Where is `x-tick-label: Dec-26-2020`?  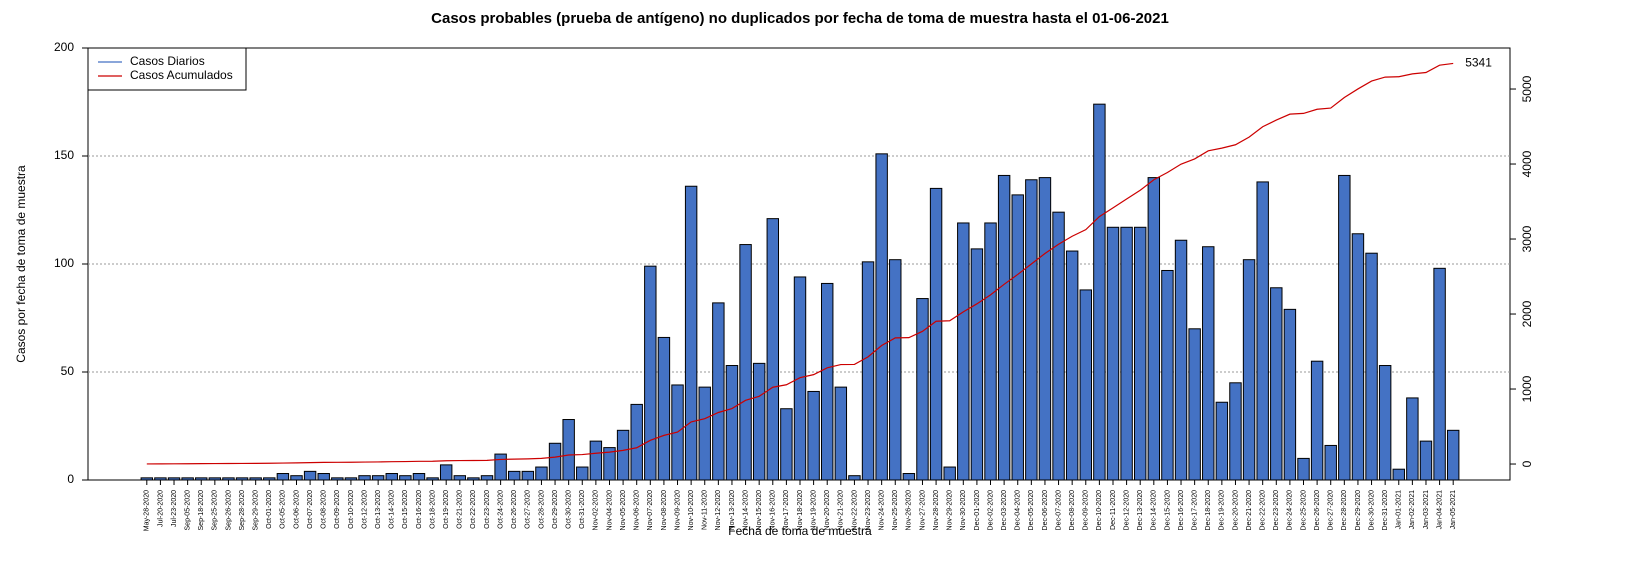
x-tick-label: Dec-26-2020 is located at coordinates (1317, 510).